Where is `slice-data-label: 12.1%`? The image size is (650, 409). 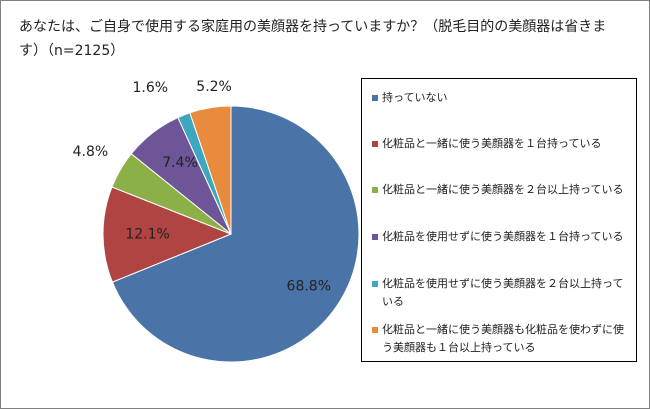 slice-data-label: 12.1% is located at coordinates (147, 234).